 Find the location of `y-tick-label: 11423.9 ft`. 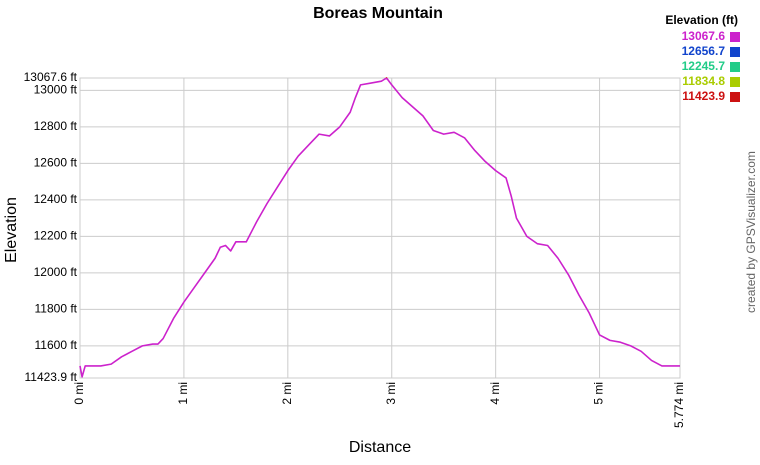

y-tick-label: 11423.9 ft is located at coordinates (51, 377).